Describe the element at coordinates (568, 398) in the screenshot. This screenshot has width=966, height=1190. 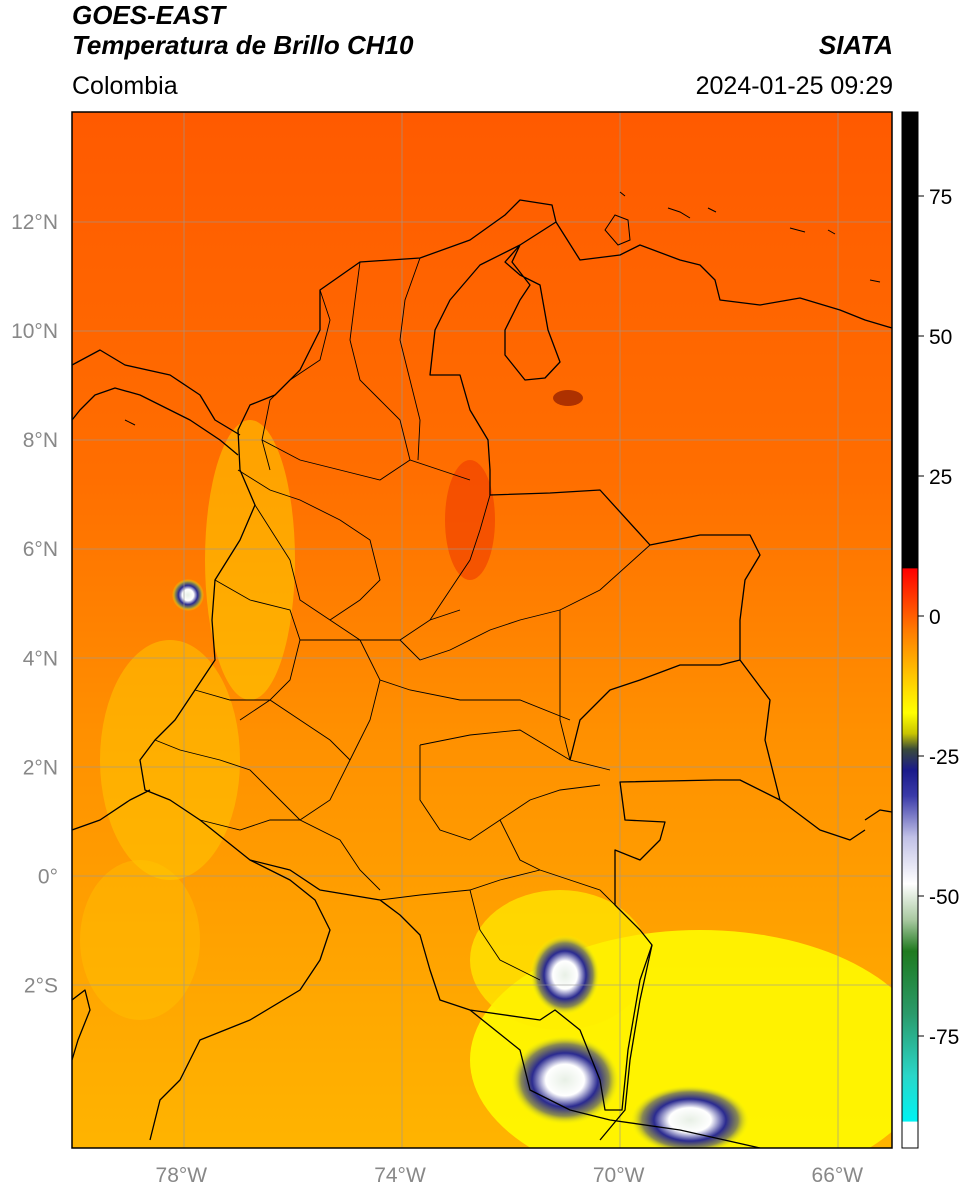
I see `cold-spot-north` at that location.